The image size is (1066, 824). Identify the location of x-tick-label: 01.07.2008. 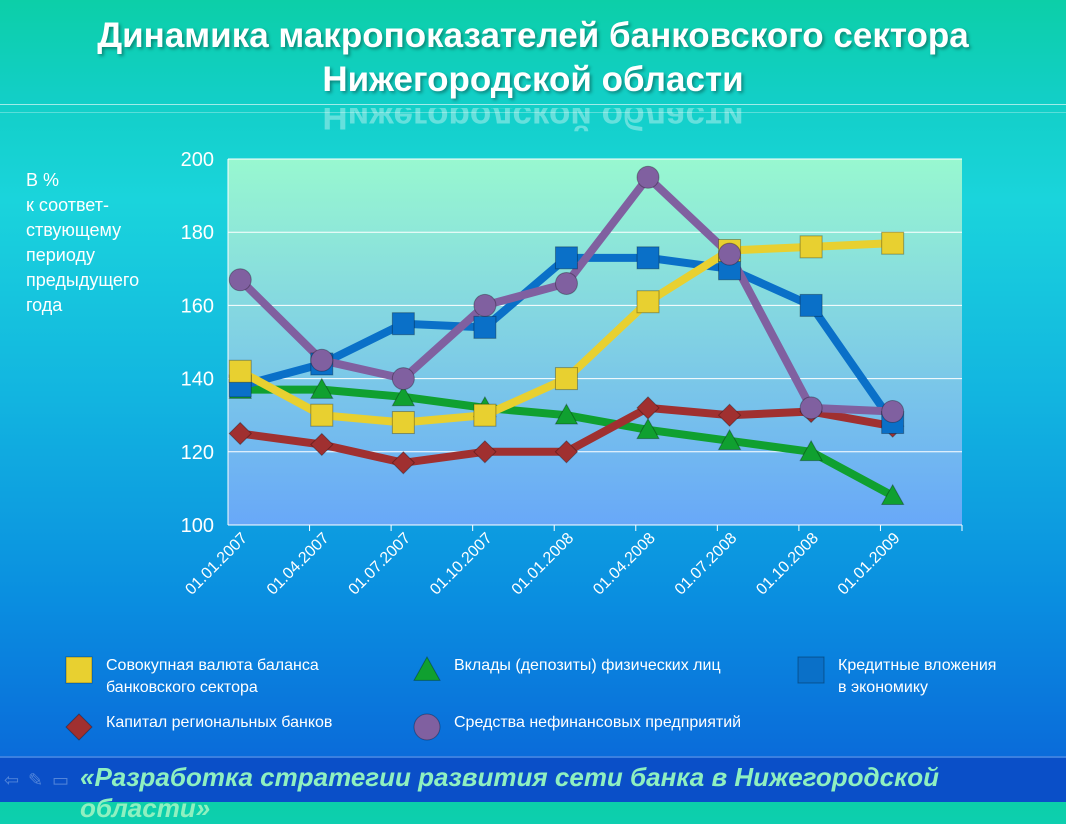
(706, 564).